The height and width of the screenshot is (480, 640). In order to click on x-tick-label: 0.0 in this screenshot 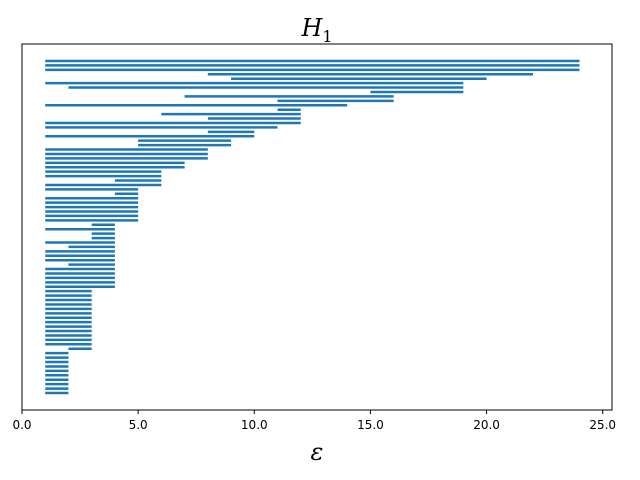, I will do `click(21, 425)`.